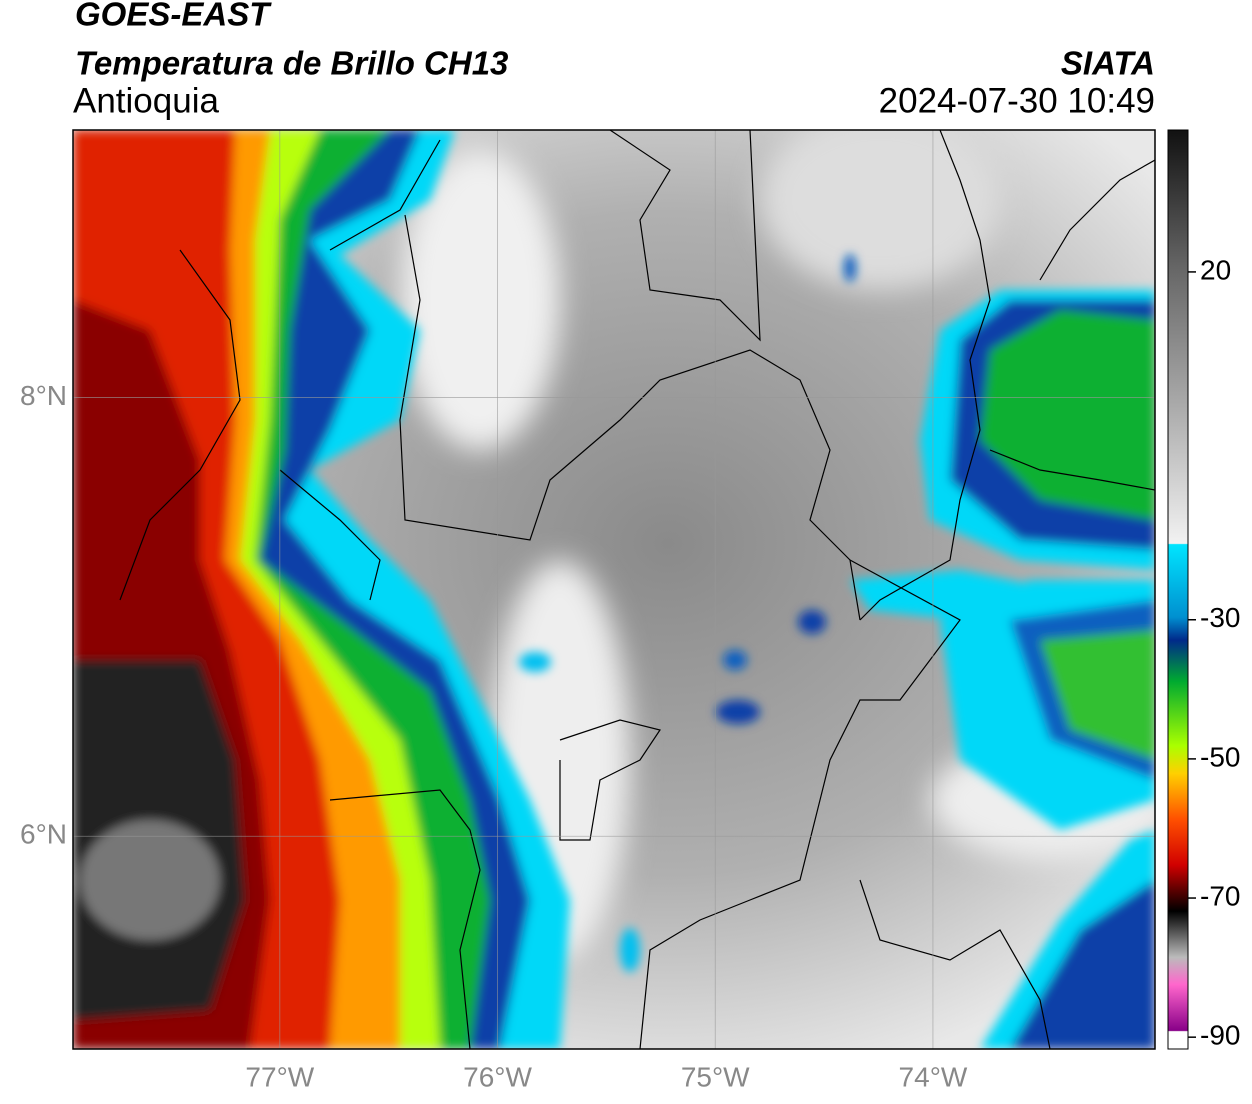 Image resolution: width=1252 pixels, height=1104 pixels. Describe the element at coordinates (279, 1076) in the screenshot. I see `lon-tick-label: 77°W` at that location.